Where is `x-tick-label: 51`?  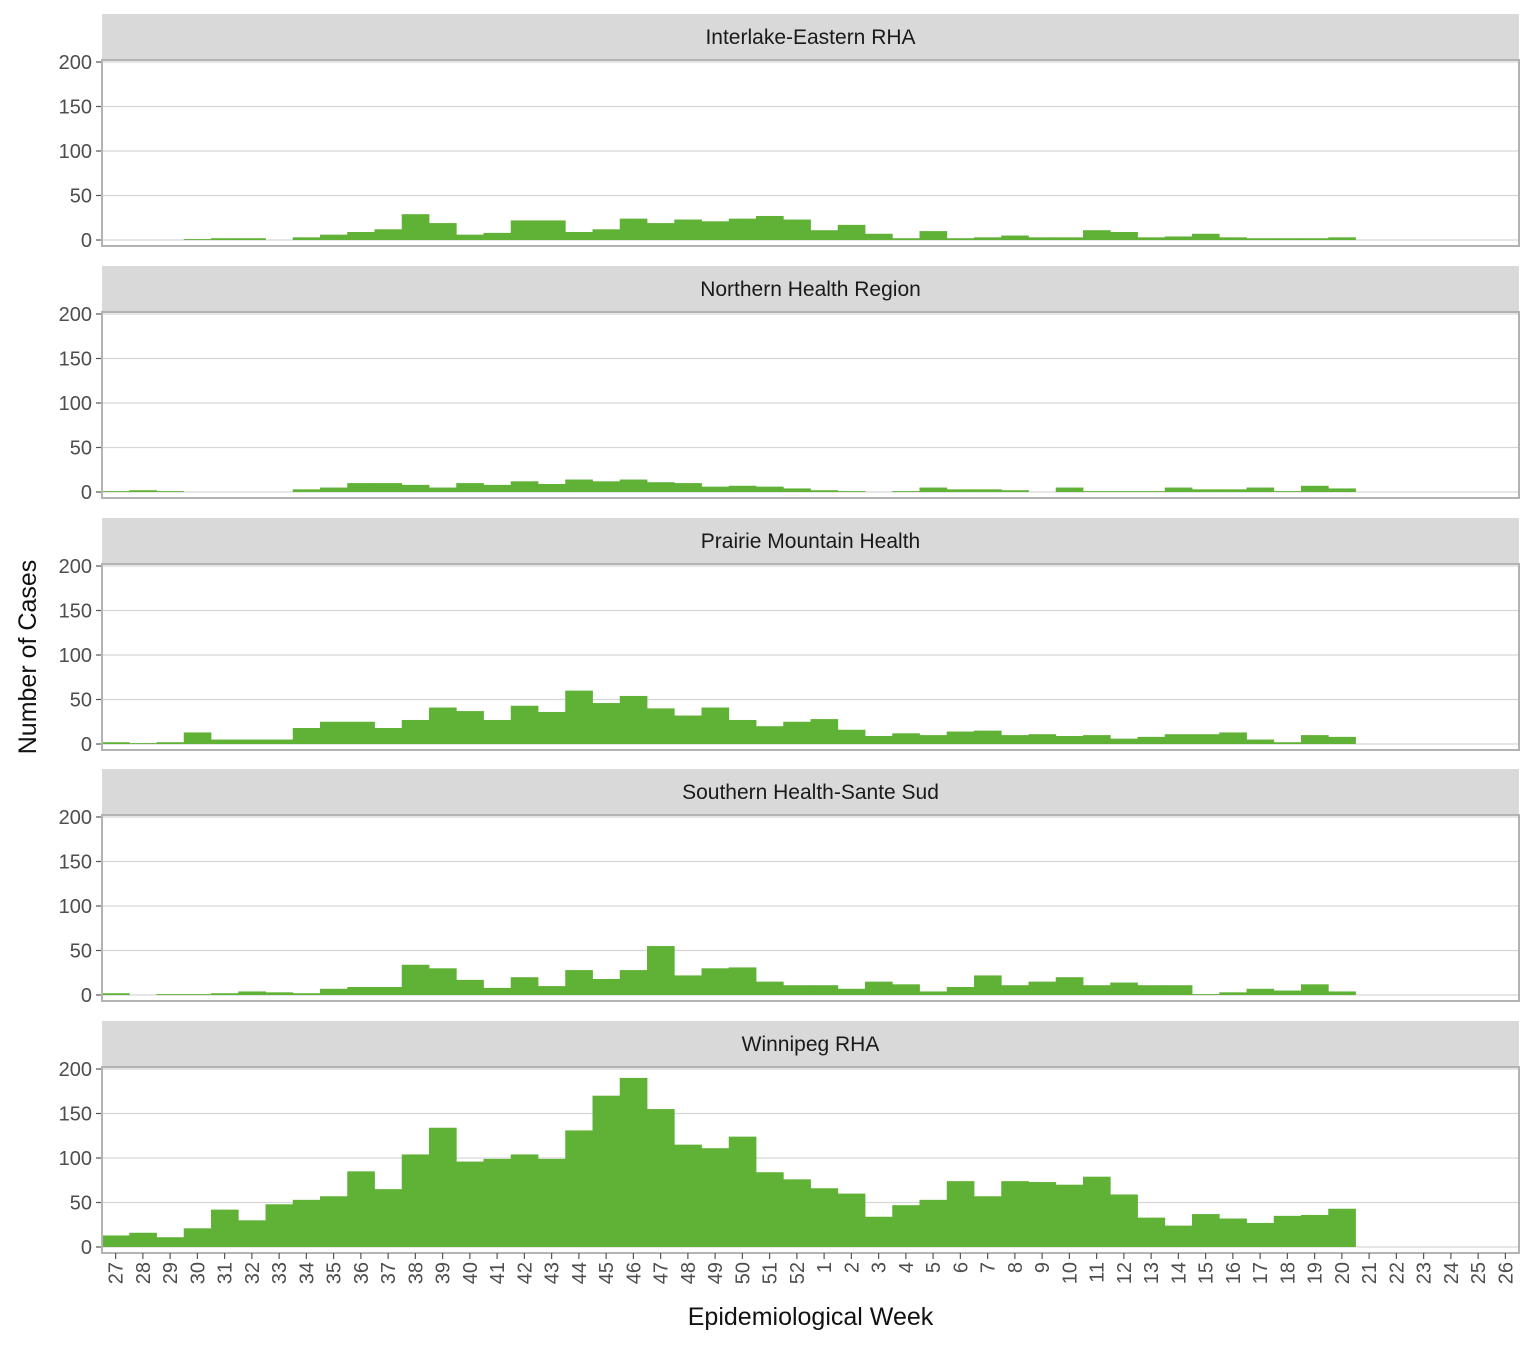
x-tick-label: 51 is located at coordinates (771, 1273).